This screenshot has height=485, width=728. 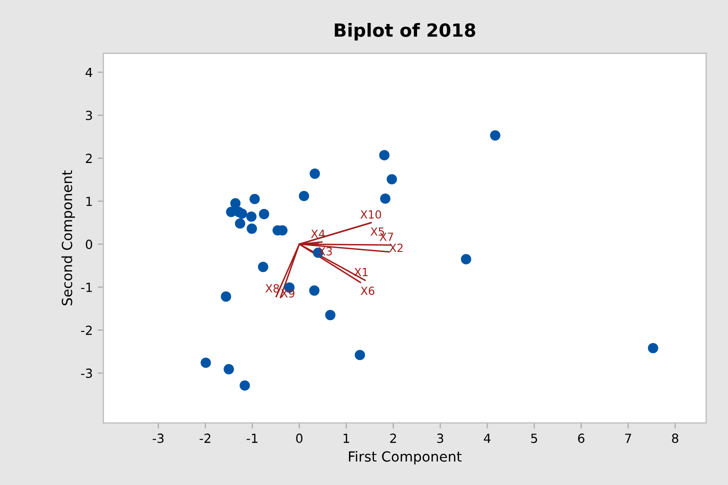 I want to click on y-tick-label: 1, so click(x=89, y=201).